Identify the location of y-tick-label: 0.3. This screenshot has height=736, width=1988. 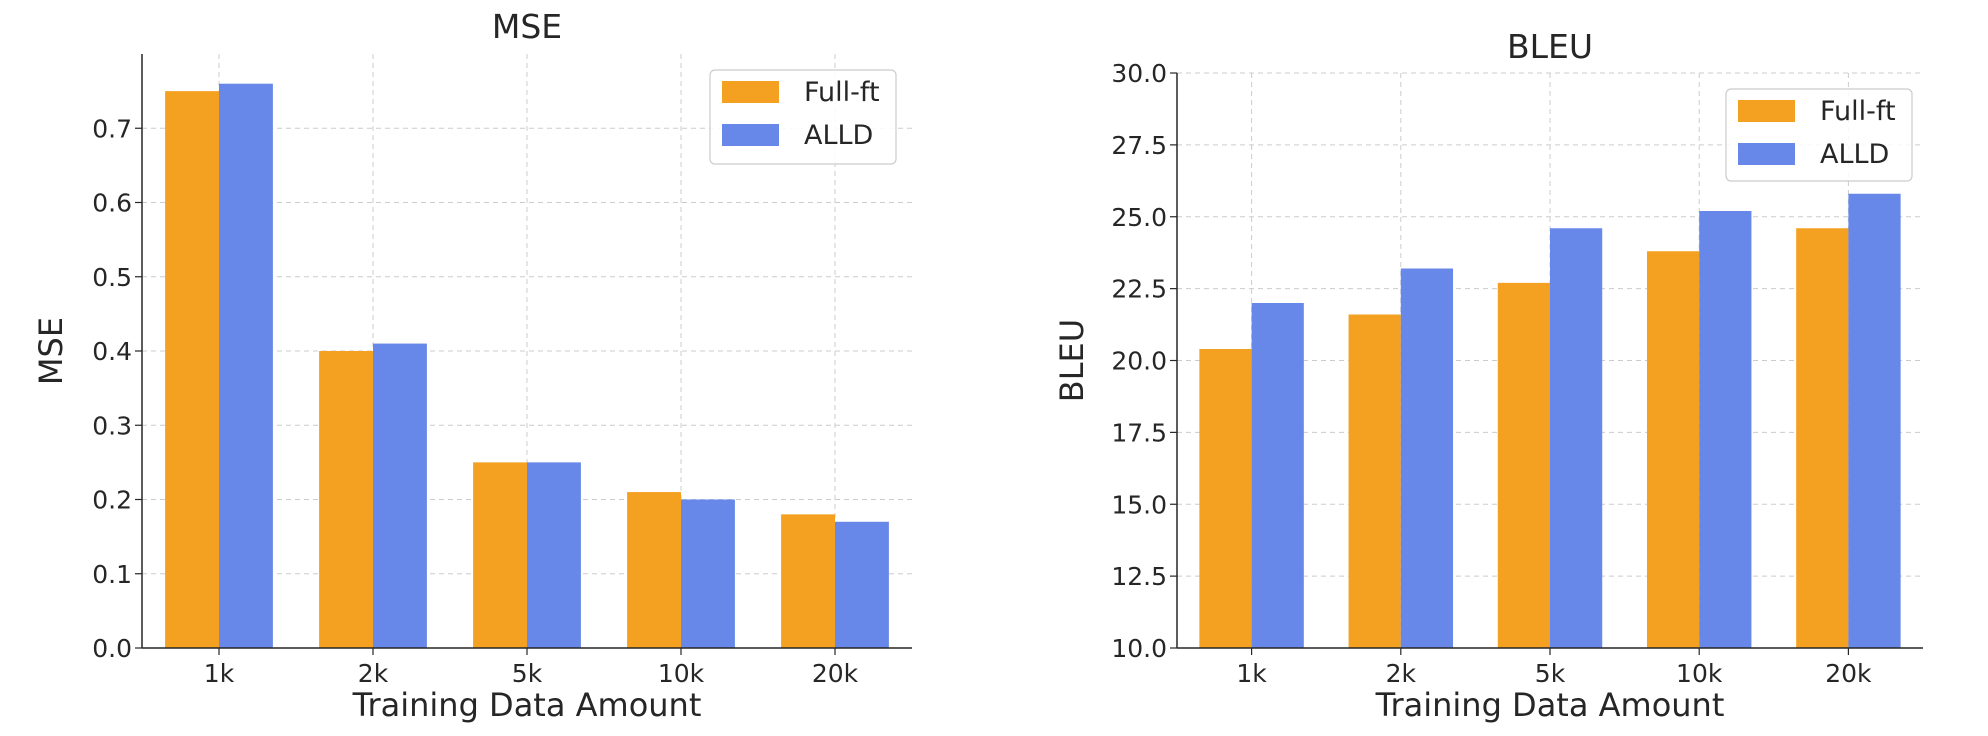
(112, 425).